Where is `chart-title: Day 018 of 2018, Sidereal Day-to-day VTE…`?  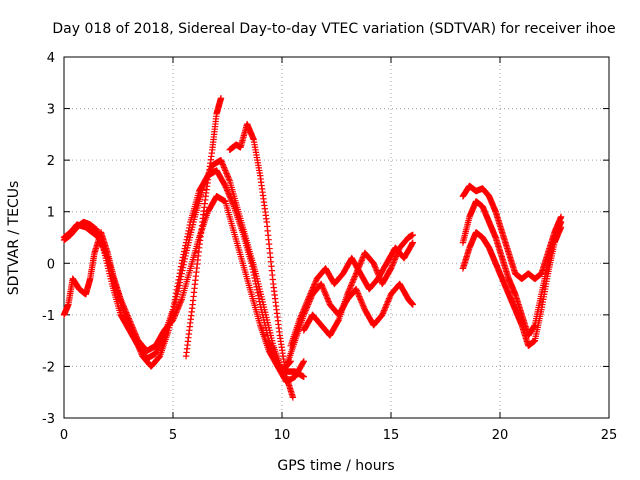
chart-title: Day 018 of 2018, Sidereal Day-to-day VTE… is located at coordinates (333, 29).